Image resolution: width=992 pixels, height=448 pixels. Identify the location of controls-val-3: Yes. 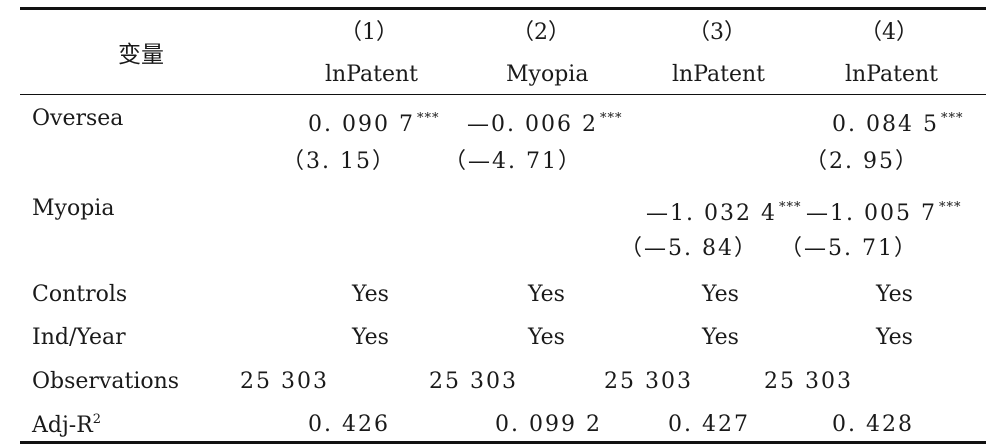
(720, 294).